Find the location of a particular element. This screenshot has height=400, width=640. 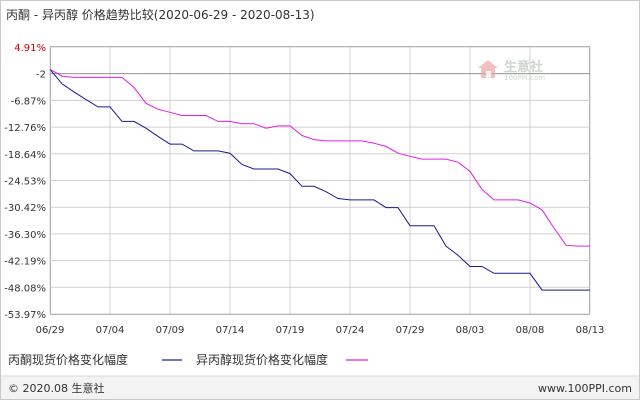

legend: 丙酮现货价格变化幅度 异丙醇现货价格变化幅度 is located at coordinates (188, 359).